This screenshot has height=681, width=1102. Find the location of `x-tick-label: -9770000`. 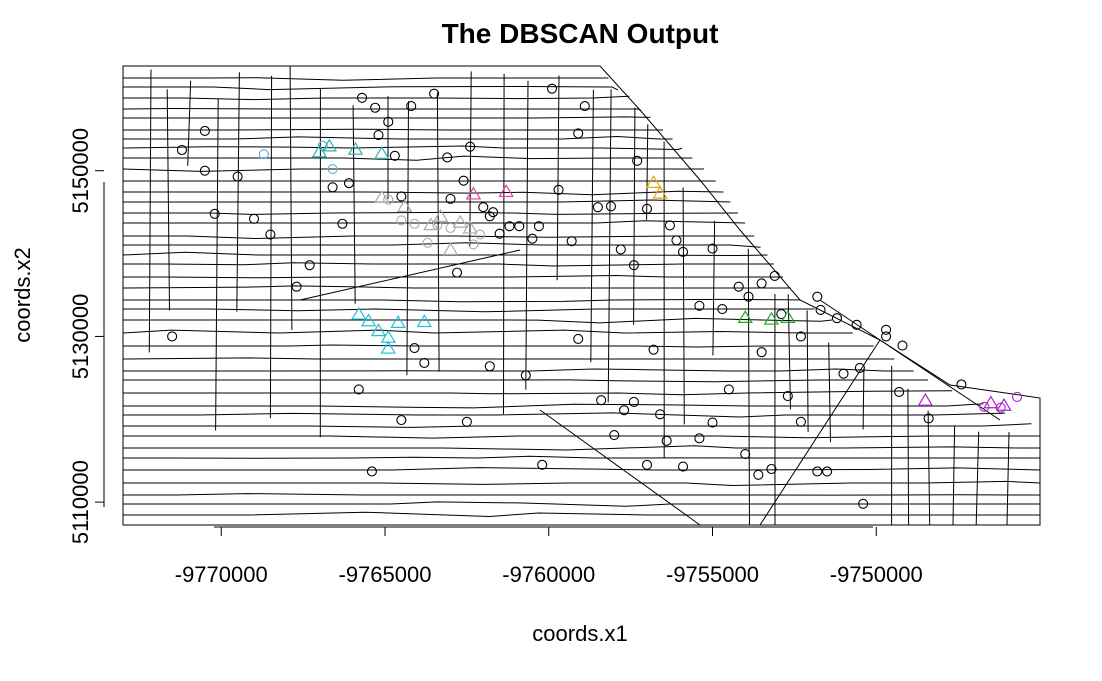

x-tick-label: -9770000 is located at coordinates (221, 574).